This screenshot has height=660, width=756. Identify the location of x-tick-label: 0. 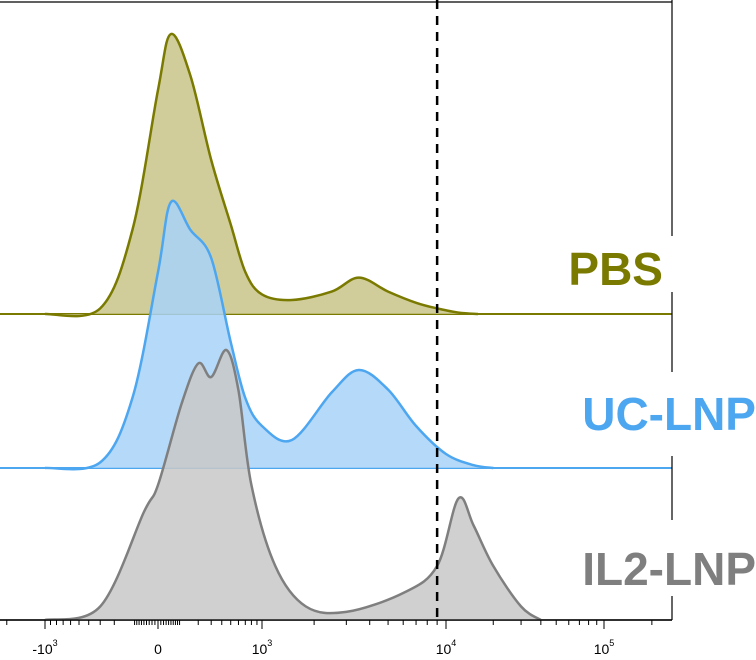
(158, 649).